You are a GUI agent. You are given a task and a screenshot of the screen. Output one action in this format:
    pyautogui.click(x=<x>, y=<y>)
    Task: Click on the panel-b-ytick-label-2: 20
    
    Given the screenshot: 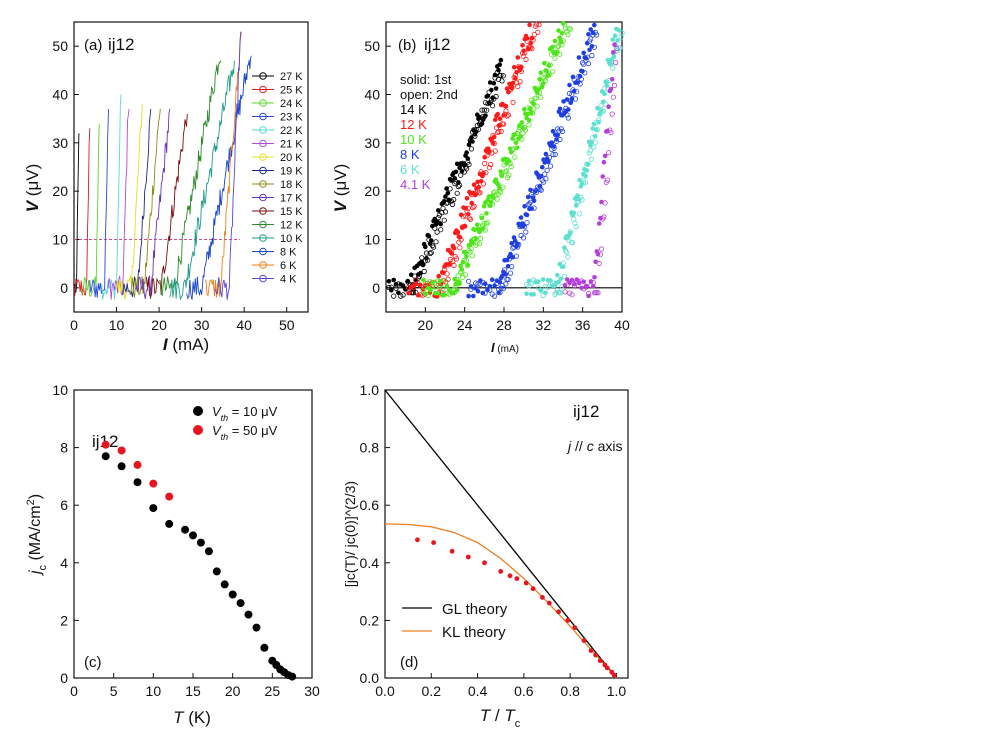 What is the action you would take?
    pyautogui.click(x=372, y=191)
    